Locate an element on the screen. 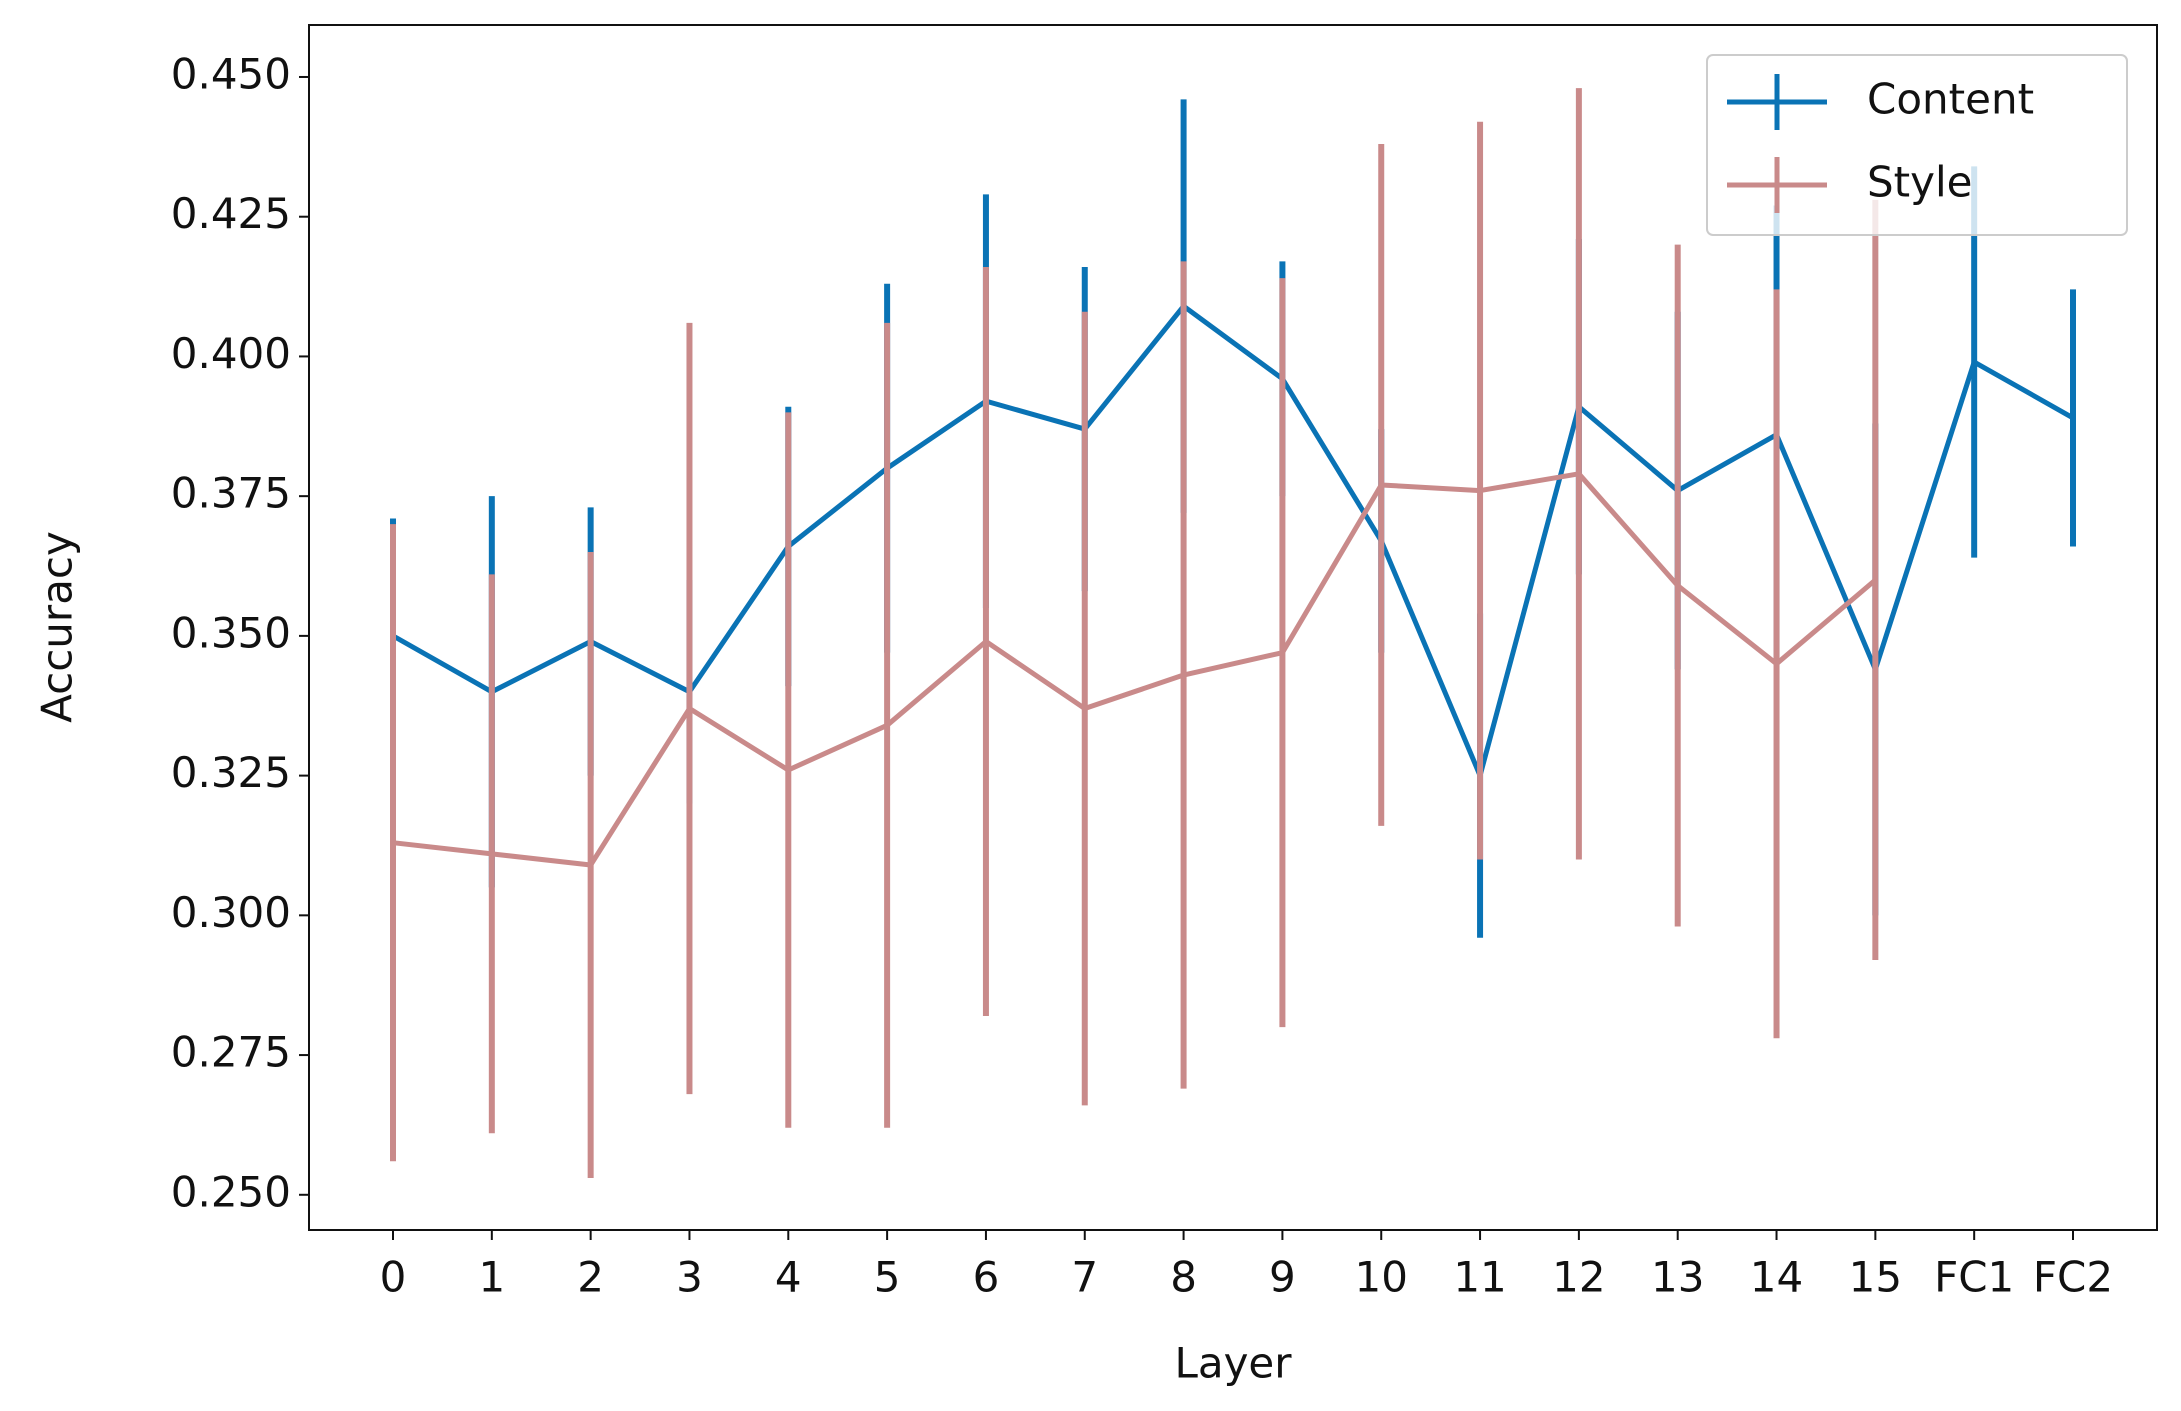 The image size is (2181, 1411). x-tick-label: 12 is located at coordinates (1578, 1277).